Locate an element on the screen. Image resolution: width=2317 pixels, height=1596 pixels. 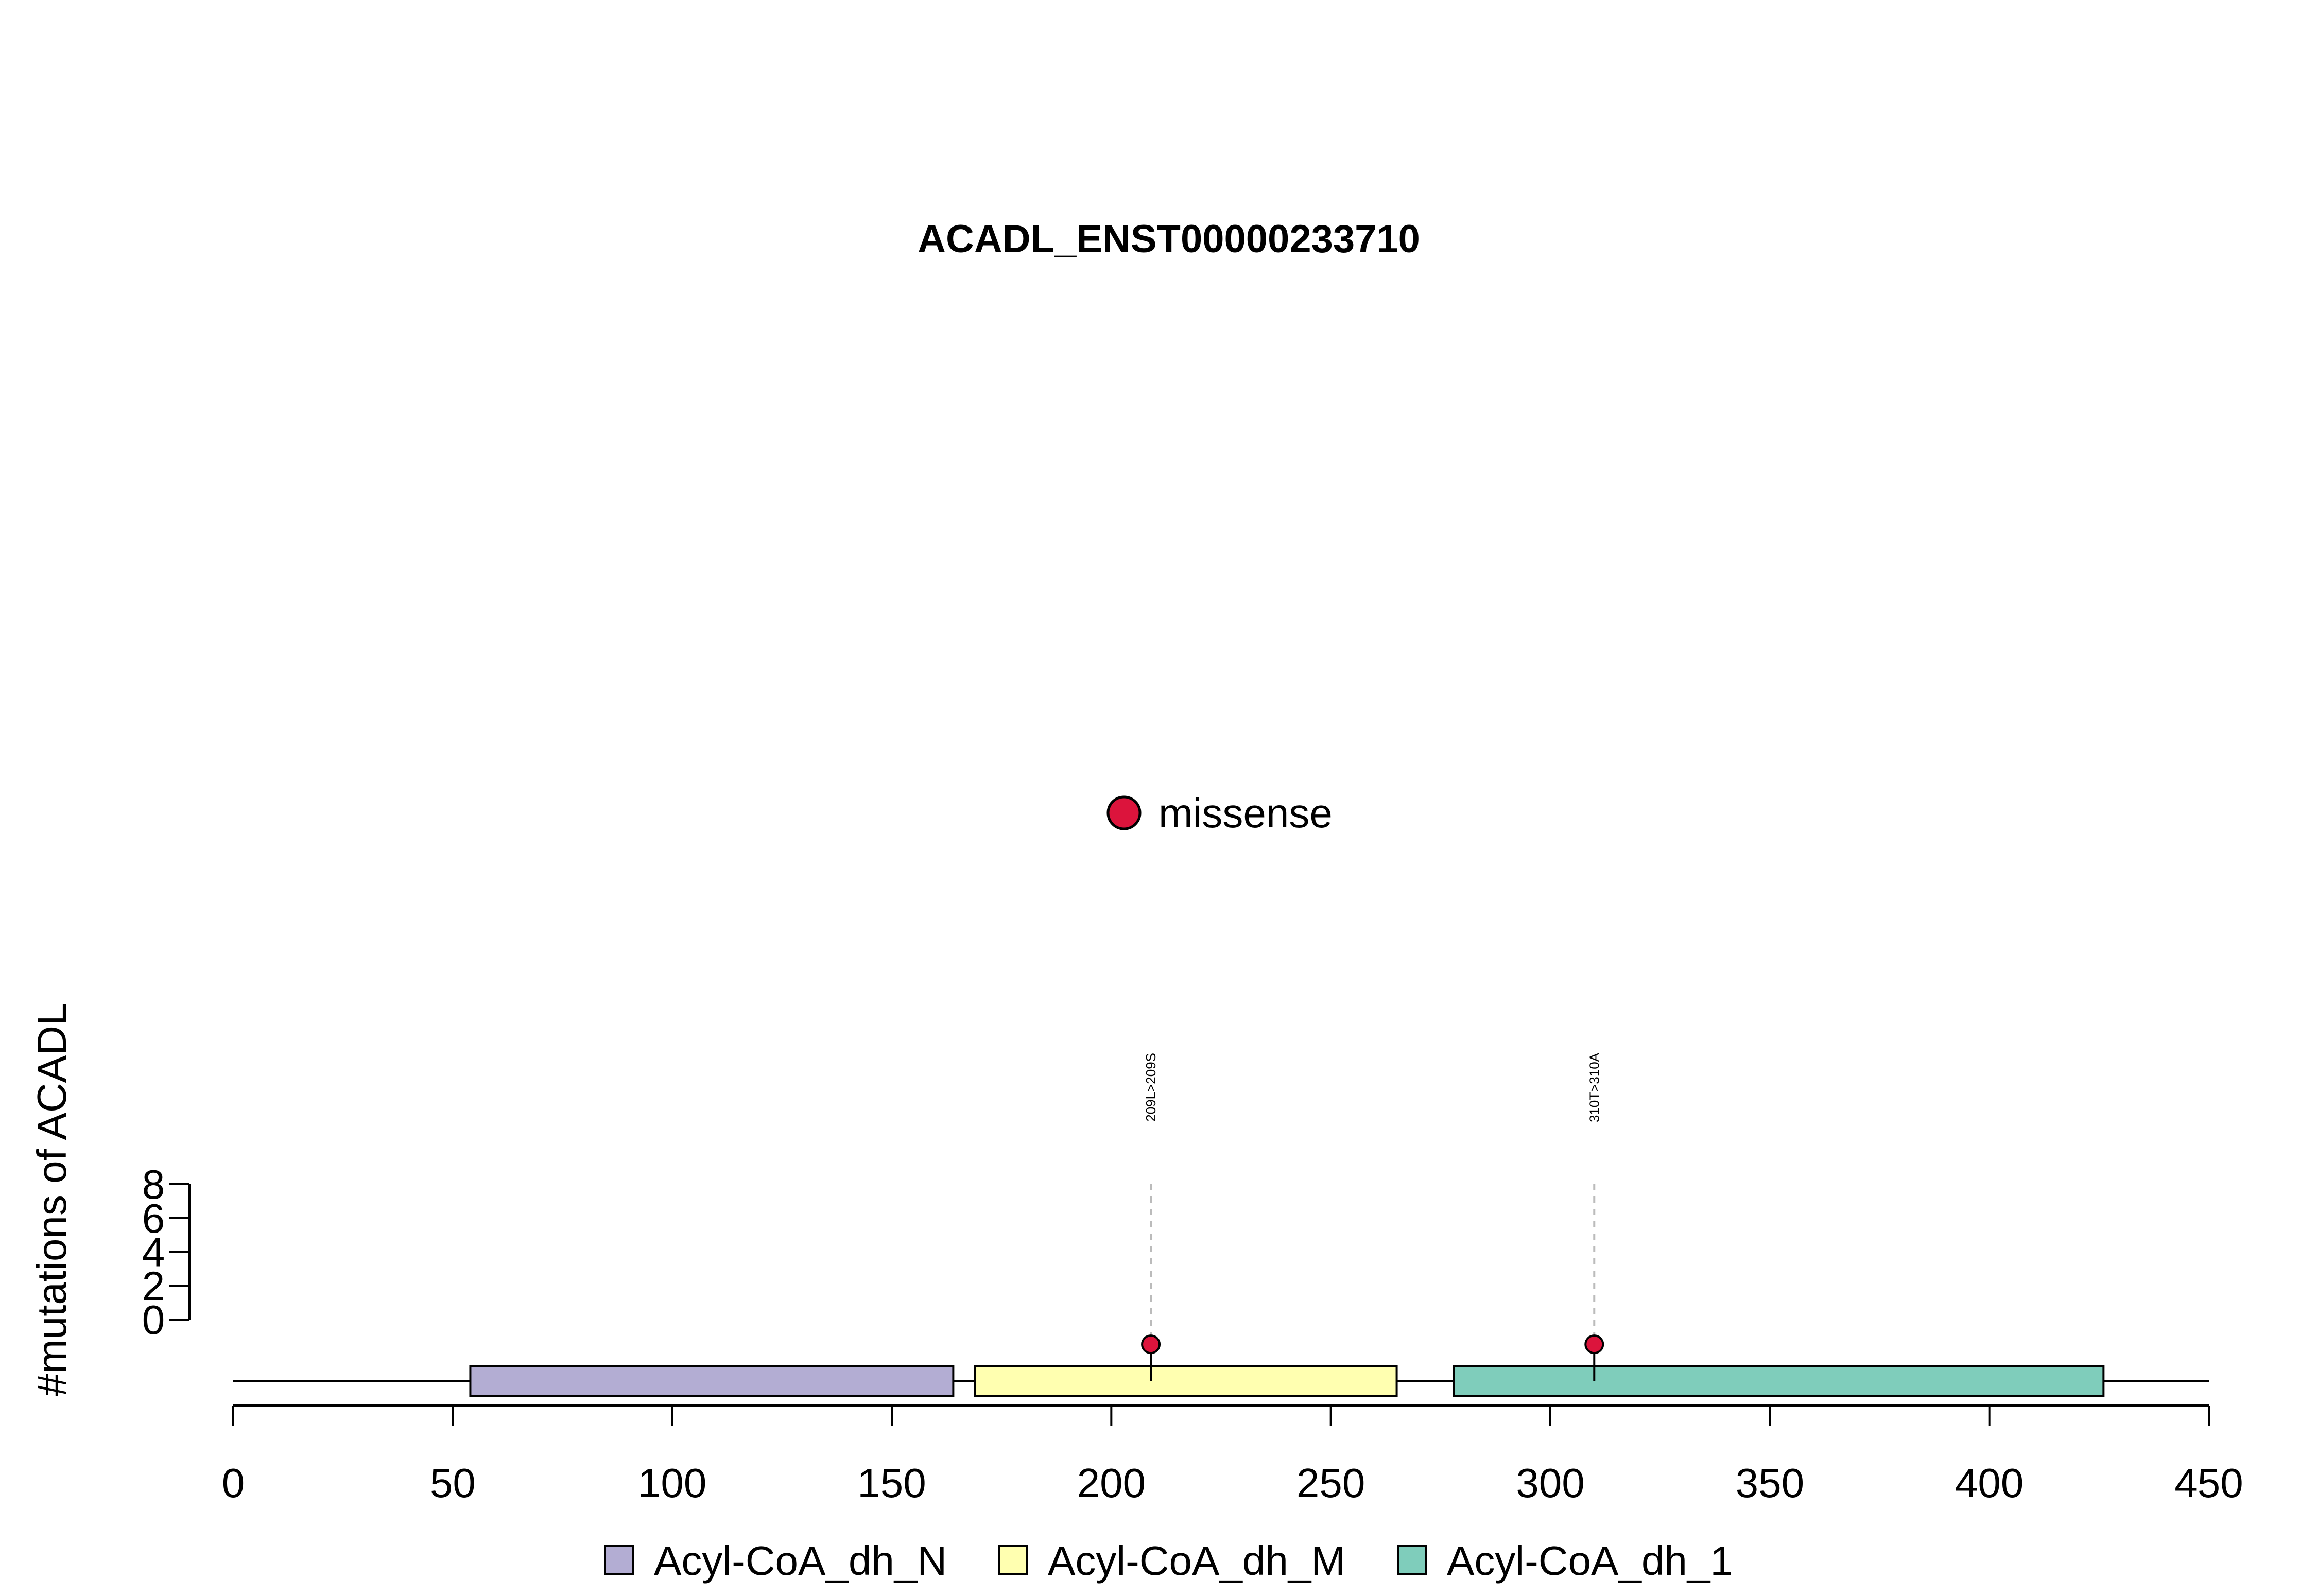
x-tick-label: 100 is located at coordinates (672, 1483).